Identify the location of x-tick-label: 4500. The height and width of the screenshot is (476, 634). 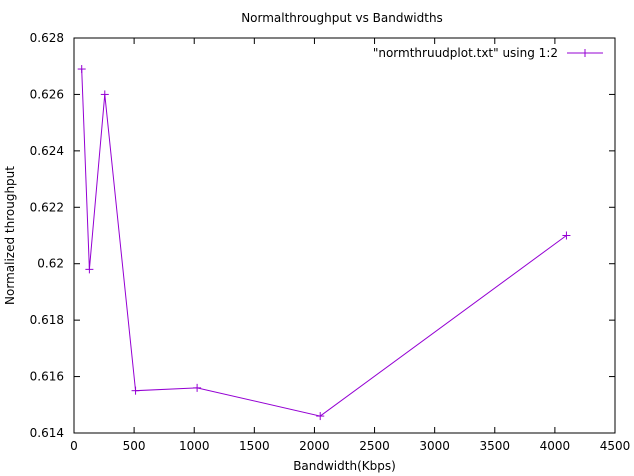
(615, 446).